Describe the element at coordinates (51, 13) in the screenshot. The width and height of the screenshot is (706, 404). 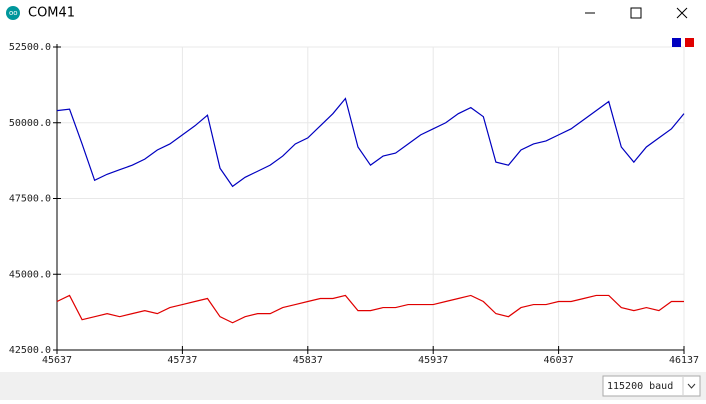
I see `window-title: COM41` at that location.